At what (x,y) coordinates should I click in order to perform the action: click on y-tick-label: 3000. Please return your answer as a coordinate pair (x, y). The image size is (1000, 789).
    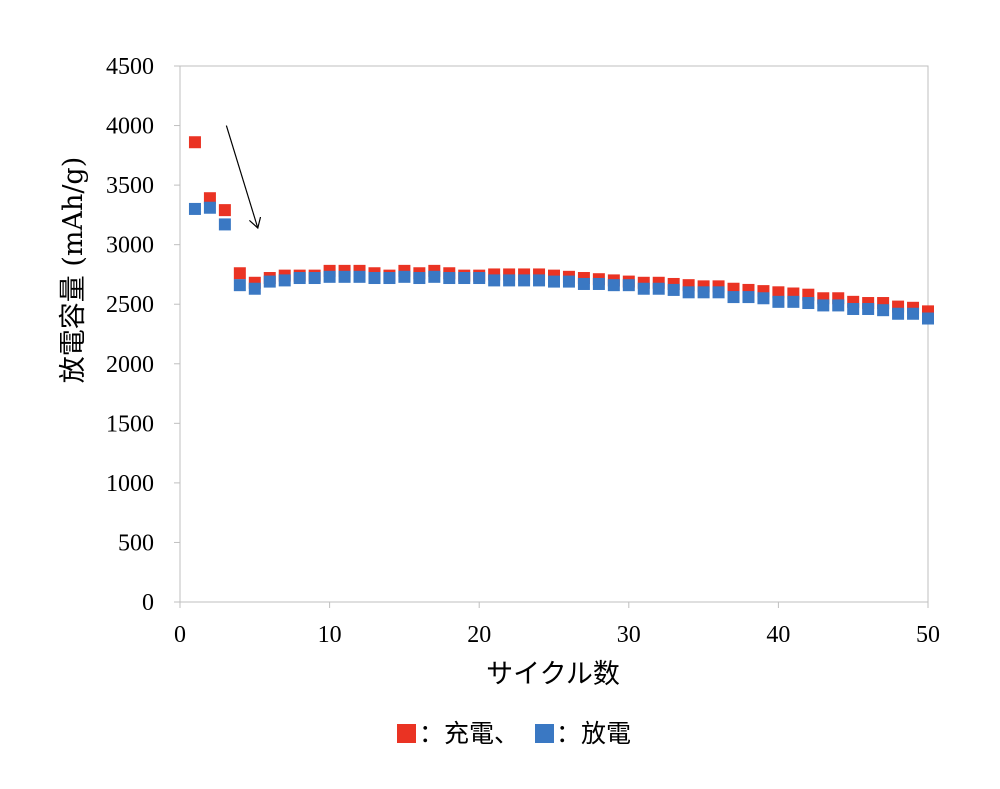
    Looking at the image, I should click on (130, 246).